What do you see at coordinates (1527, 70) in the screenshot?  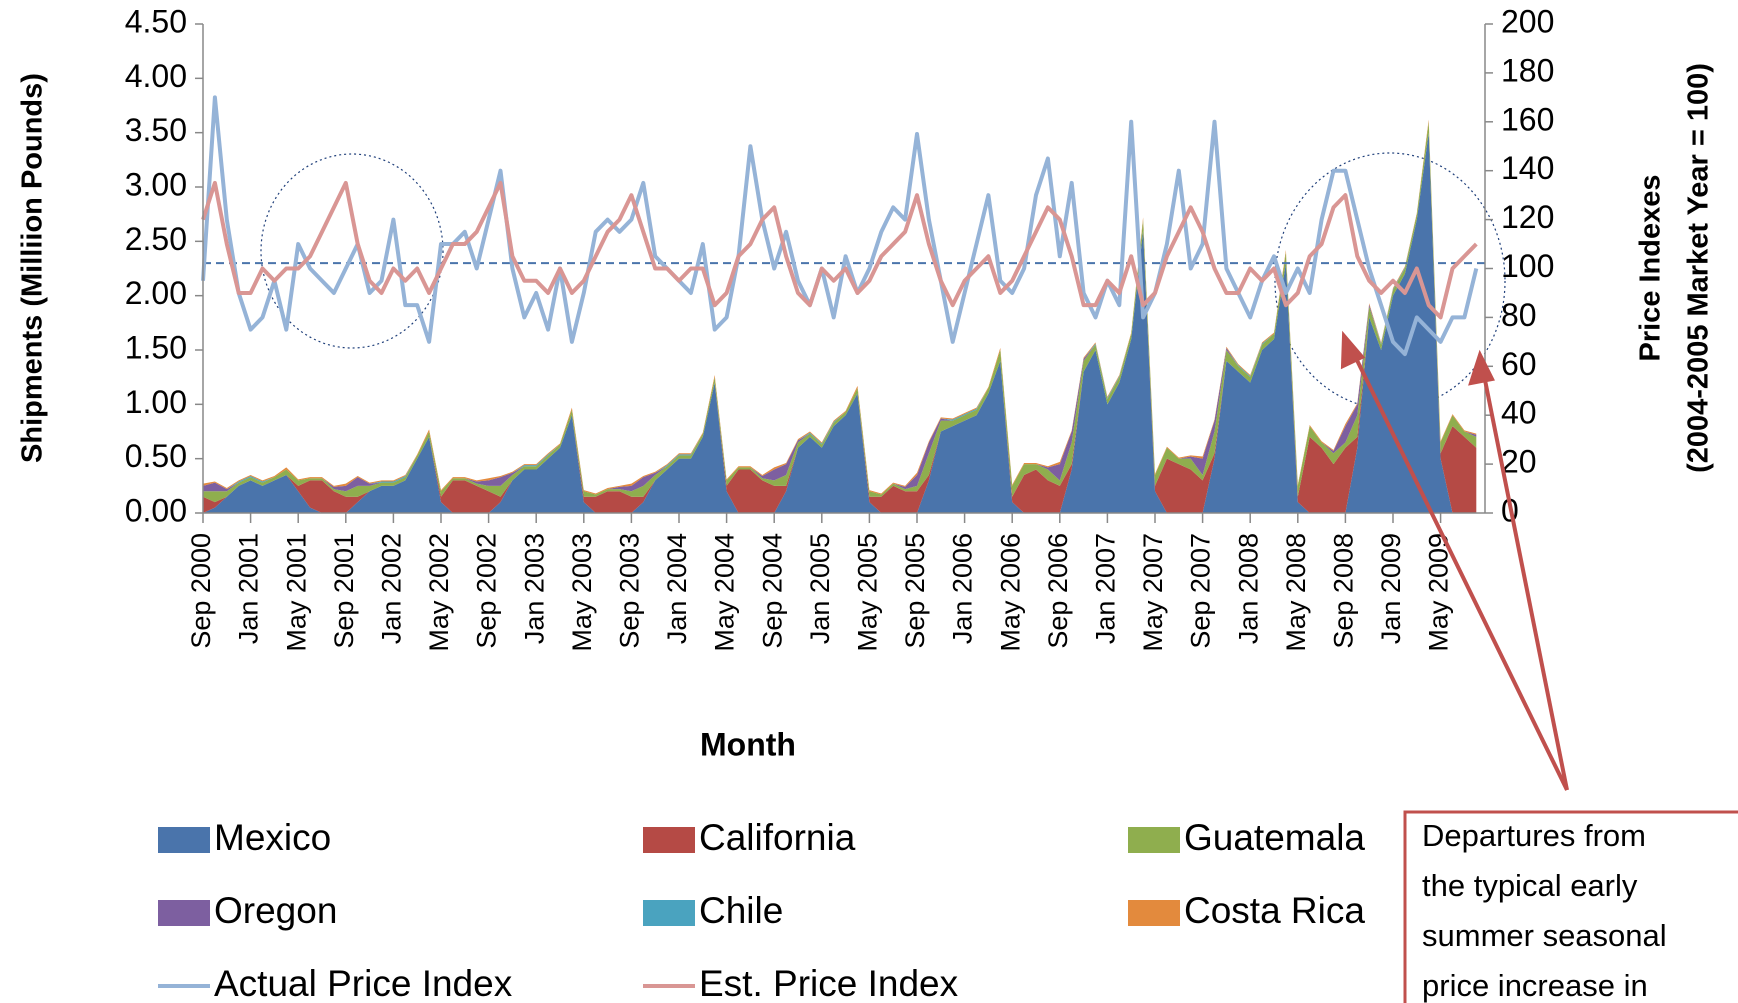 I see `y2-tick-label: 180` at bounding box center [1527, 70].